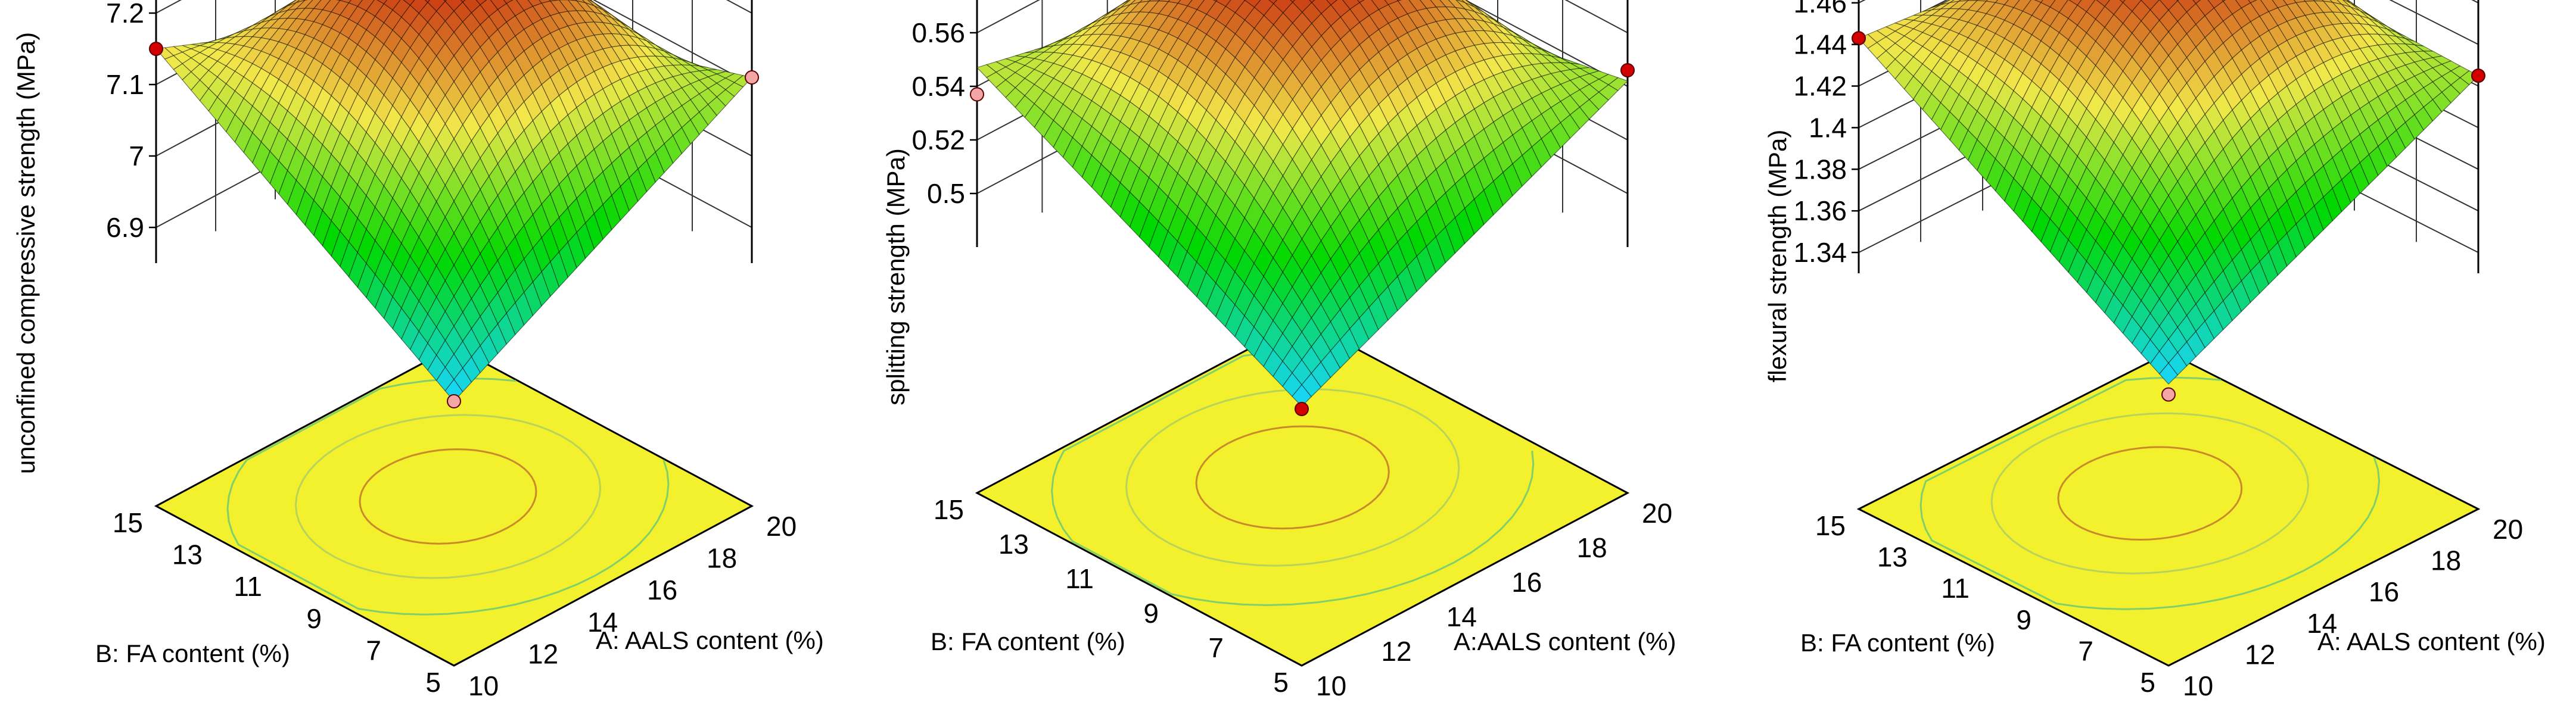 The image size is (2576, 718). Describe the element at coordinates (944, 113) in the screenshot. I see `z-axis: 0.50.520.540.560.580.6` at that location.